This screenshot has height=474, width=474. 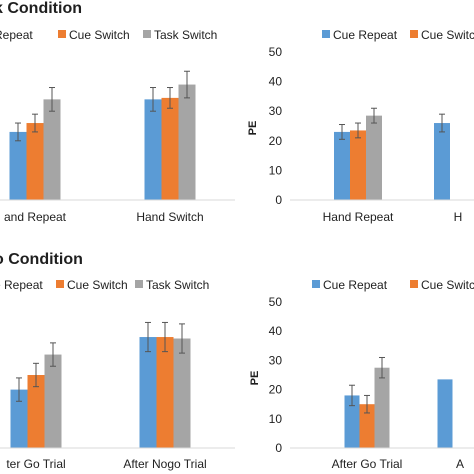 What do you see at coordinates (16, 35) in the screenshot?
I see `legend-label: Repeat` at bounding box center [16, 35].